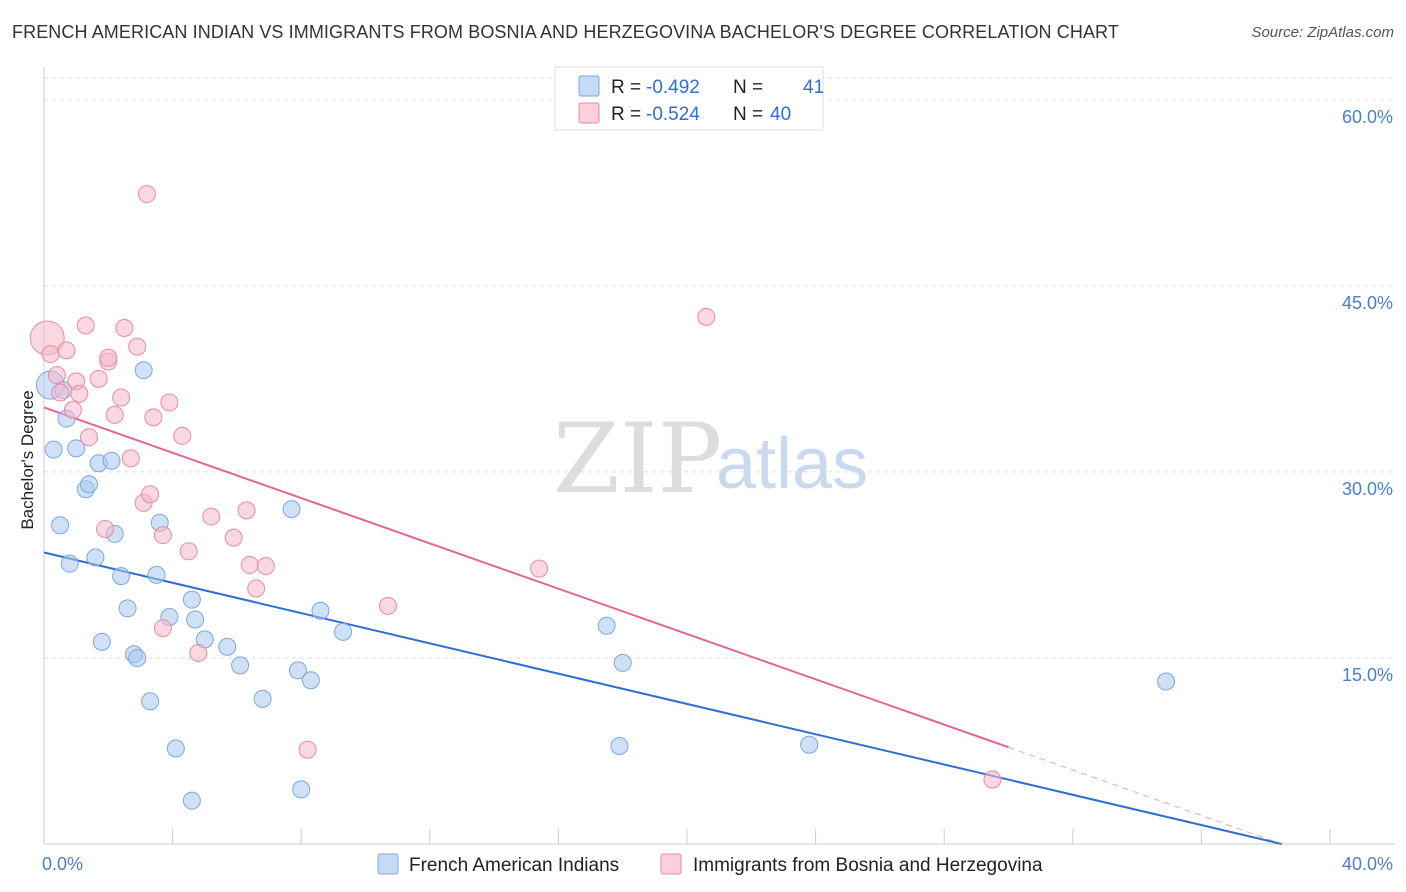  I want to click on x-tick-labels: 0.0% 40.0%, so click(717, 864).